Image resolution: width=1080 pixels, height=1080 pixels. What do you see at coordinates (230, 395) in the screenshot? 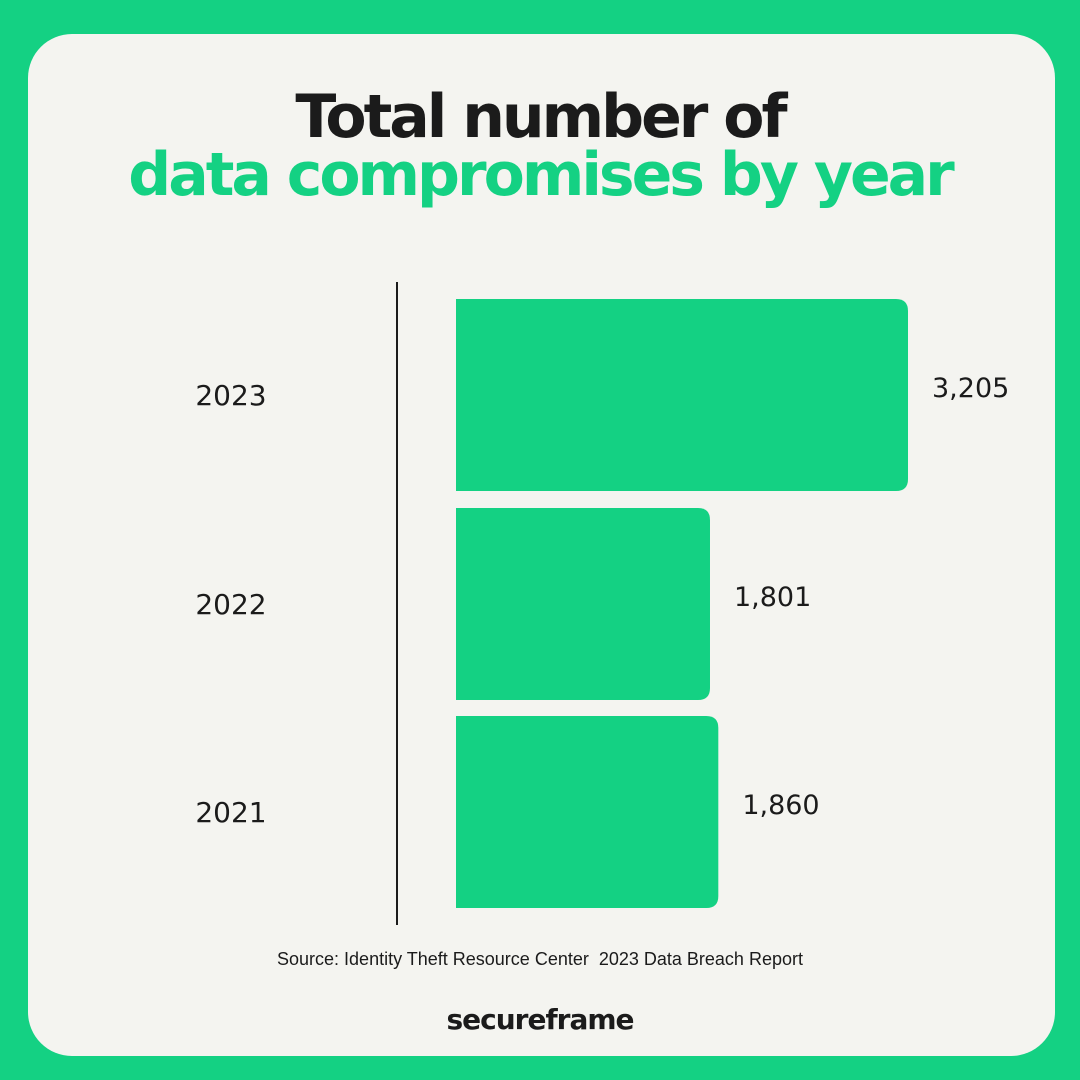
I see `y-tick-label-2023: 2023` at bounding box center [230, 395].